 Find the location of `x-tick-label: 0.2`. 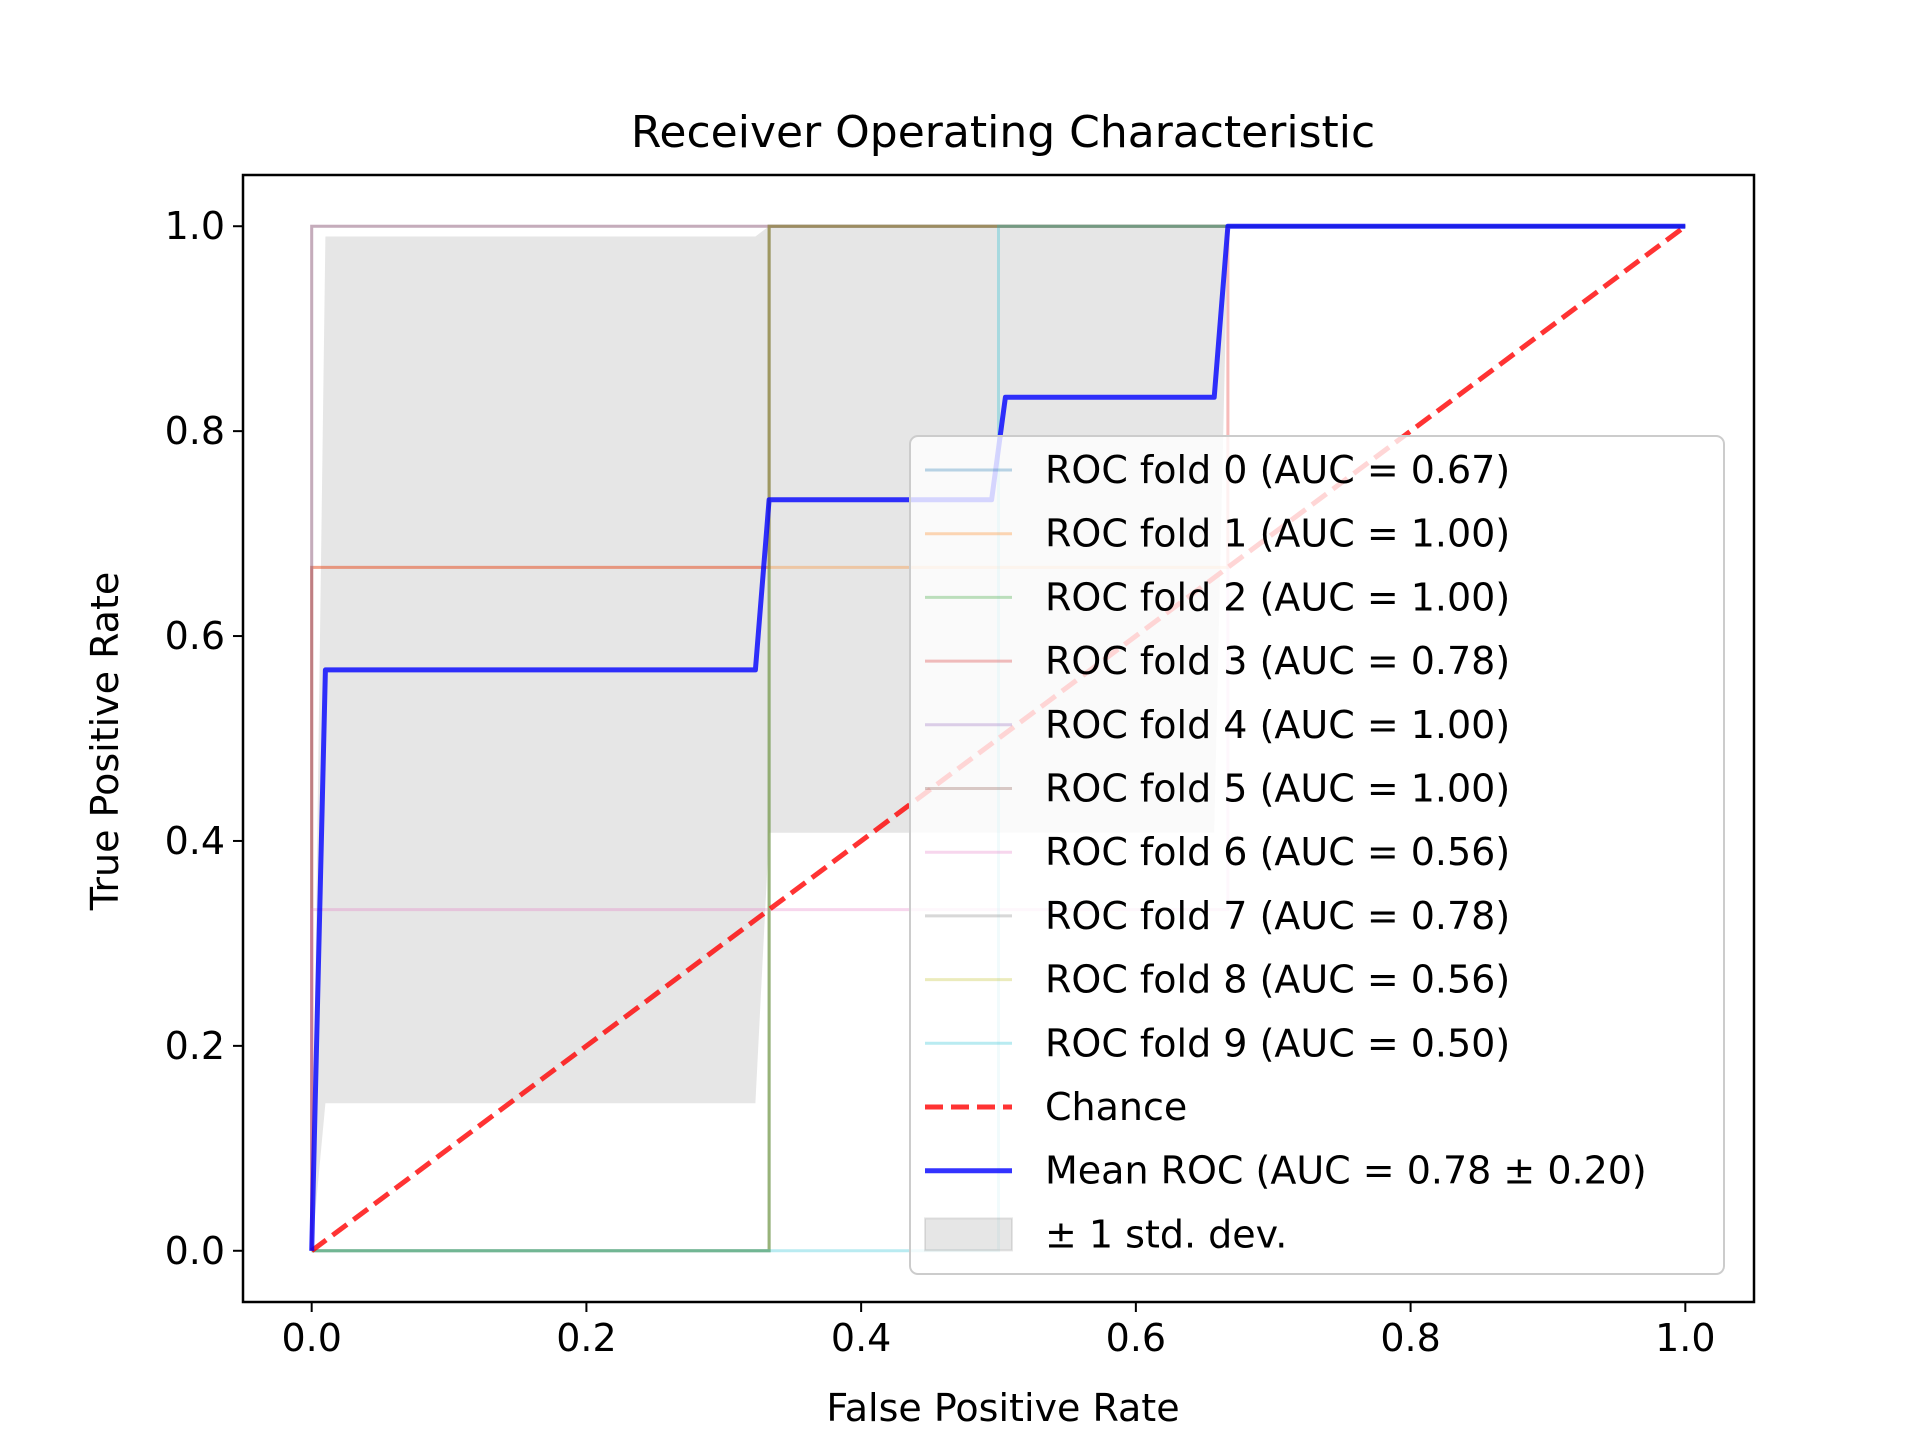

x-tick-label: 0.2 is located at coordinates (586, 1338).